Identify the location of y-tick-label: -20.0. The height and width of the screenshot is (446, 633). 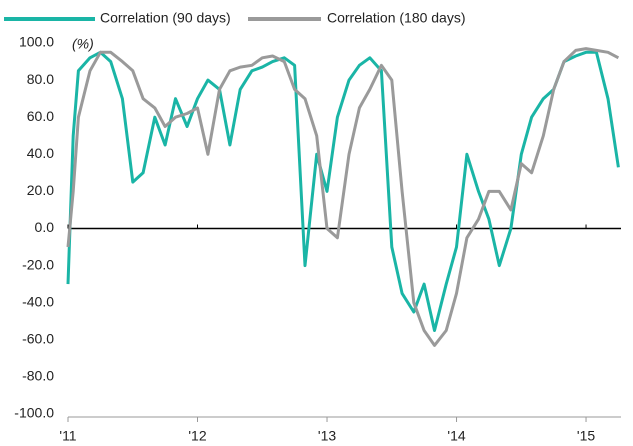
(38, 264).